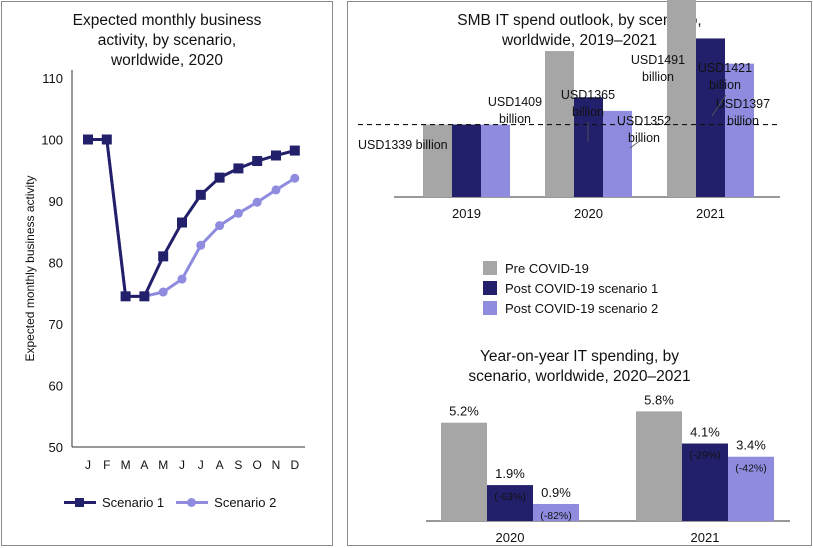 This screenshot has width=813, height=548. I want to click on legend-label-scenario-2: Scenario 2, so click(245, 502).